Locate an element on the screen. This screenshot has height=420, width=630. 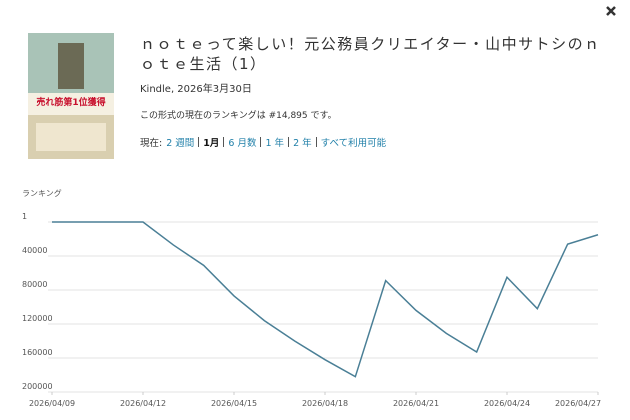
y-tick-label: 1 is located at coordinates (24, 216).